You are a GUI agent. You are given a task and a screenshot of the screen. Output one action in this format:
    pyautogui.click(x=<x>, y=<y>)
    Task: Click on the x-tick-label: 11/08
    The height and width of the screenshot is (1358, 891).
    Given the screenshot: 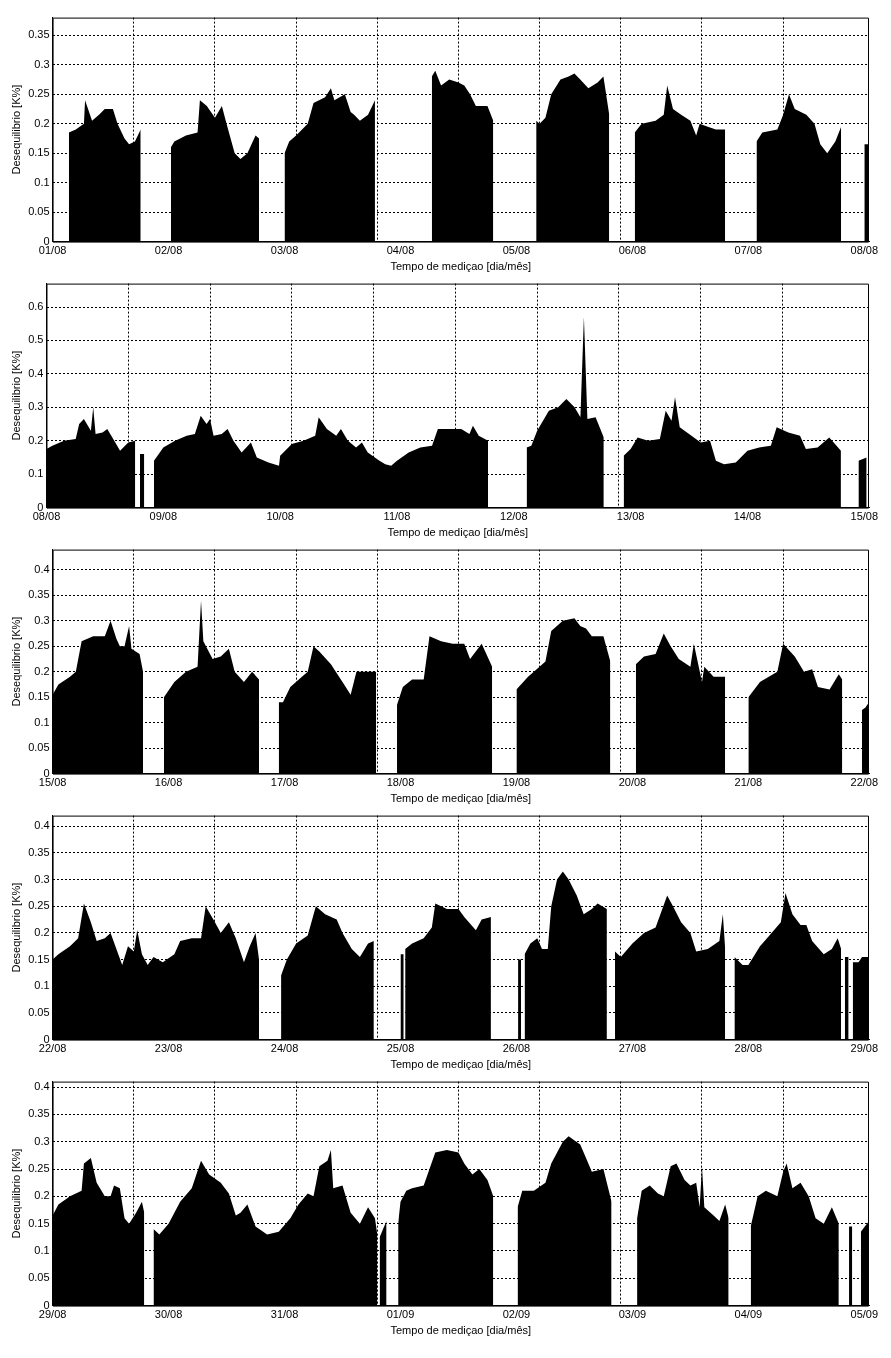 What is the action you would take?
    pyautogui.click(x=397, y=516)
    